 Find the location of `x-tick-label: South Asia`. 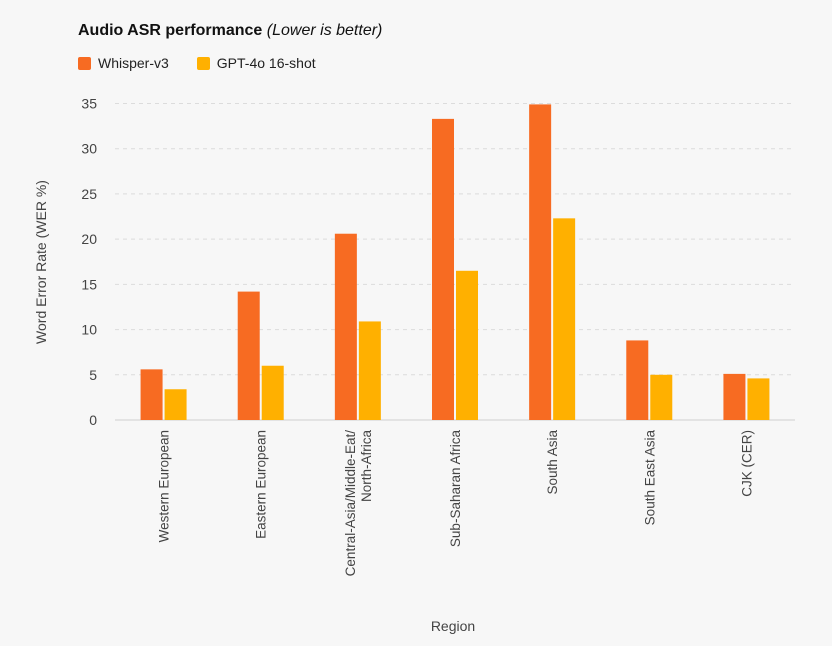

x-tick-label: South Asia is located at coordinates (552, 462).